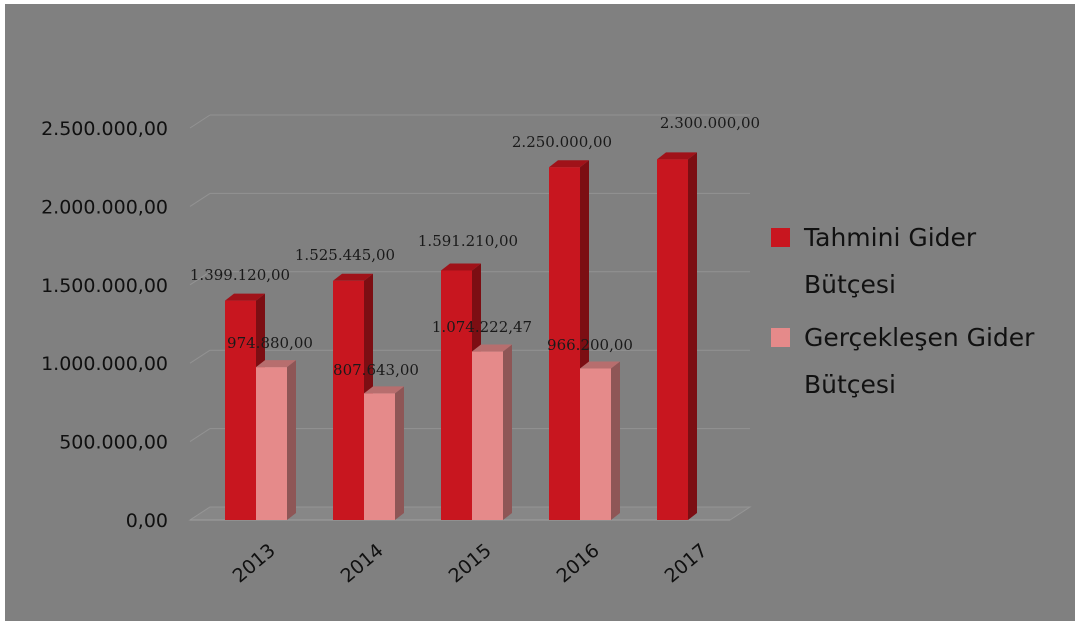  Describe the element at coordinates (104, 207) in the screenshot. I see `y-tick-label: 2.000.000,00` at that location.